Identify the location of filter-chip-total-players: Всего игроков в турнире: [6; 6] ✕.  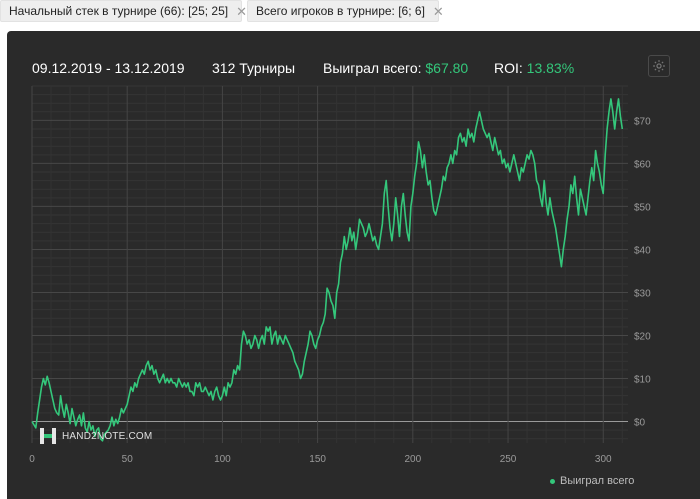
(345, 11).